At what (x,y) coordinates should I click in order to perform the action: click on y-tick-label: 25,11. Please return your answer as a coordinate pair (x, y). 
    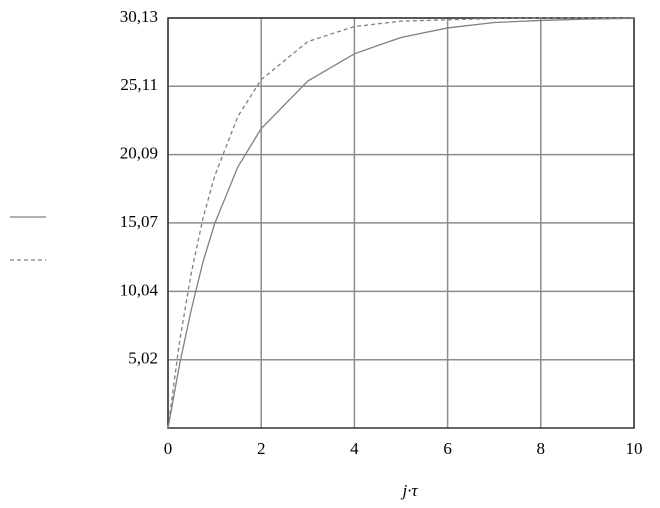
    Looking at the image, I should click on (139, 84).